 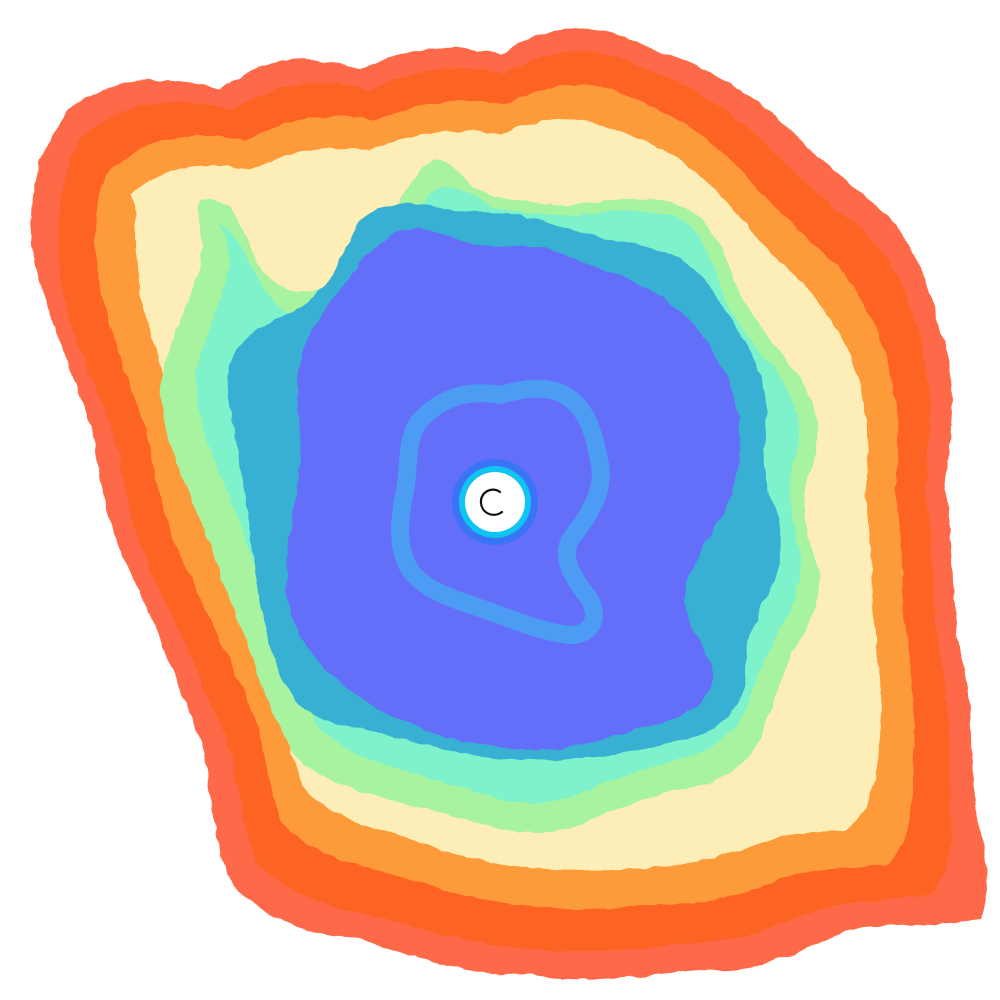 I want to click on center-disc, so click(x=495, y=502).